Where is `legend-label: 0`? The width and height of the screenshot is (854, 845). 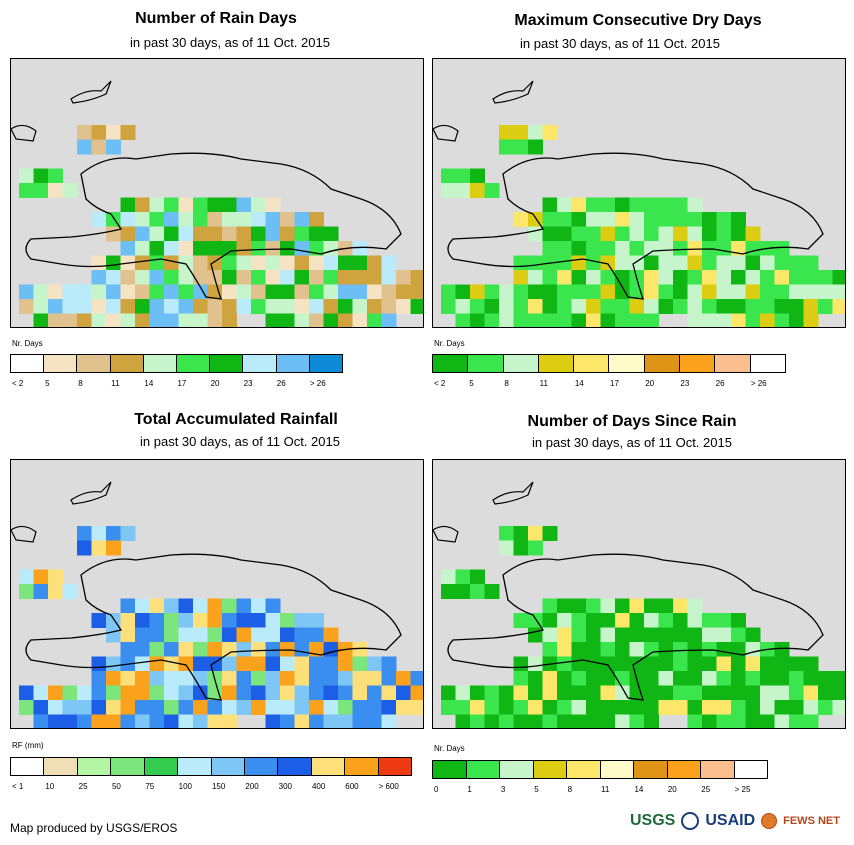 legend-label: 0 is located at coordinates (436, 789).